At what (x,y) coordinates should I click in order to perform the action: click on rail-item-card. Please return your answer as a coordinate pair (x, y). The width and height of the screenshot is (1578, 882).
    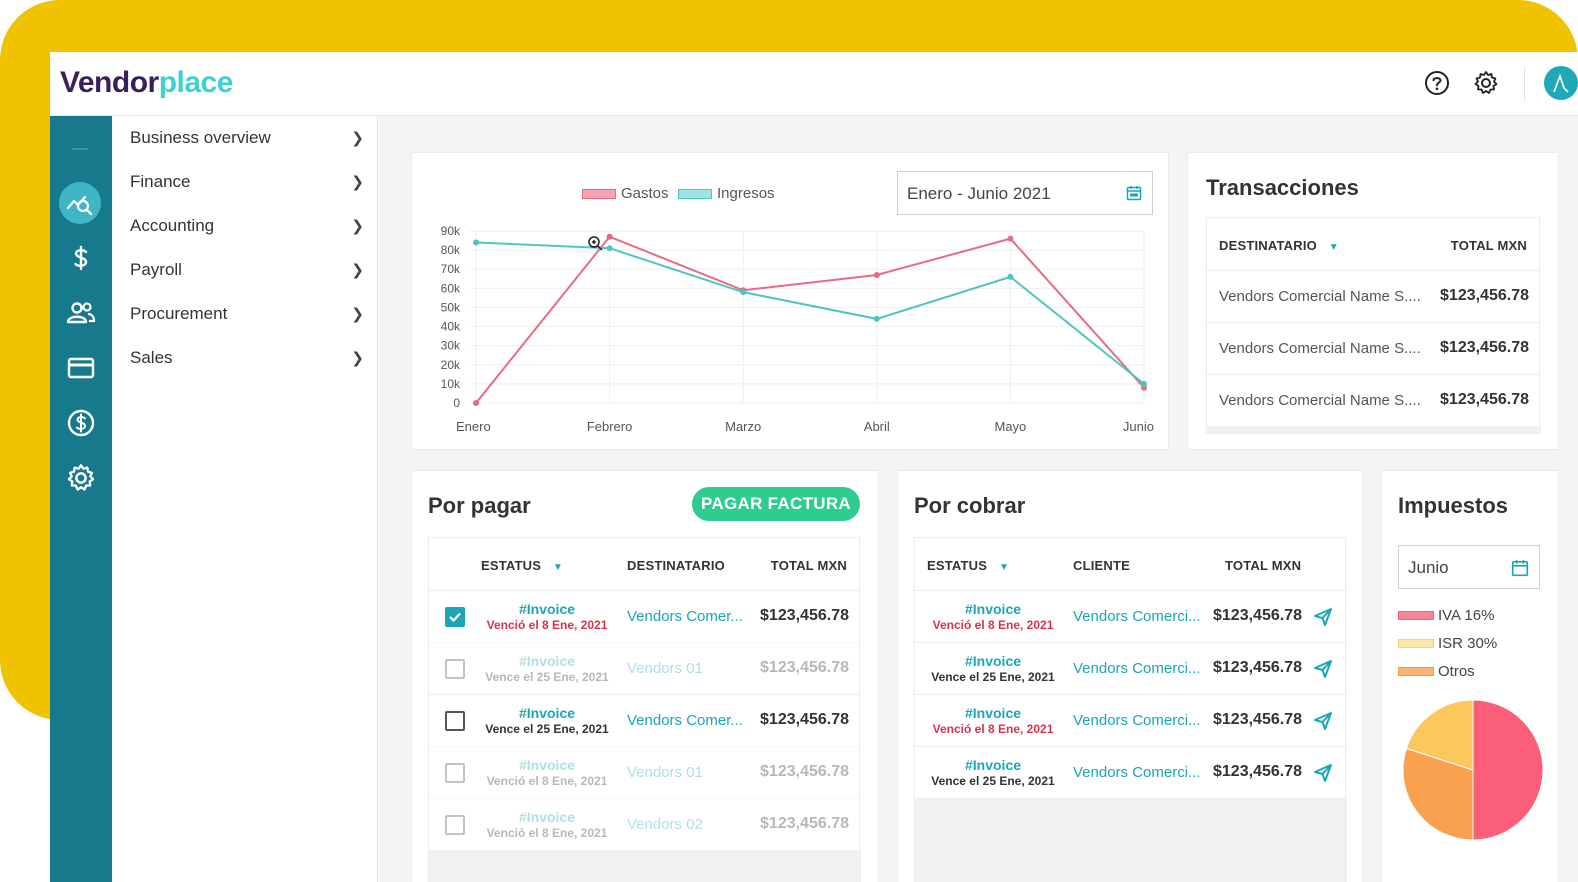
    Looking at the image, I should click on (81, 368).